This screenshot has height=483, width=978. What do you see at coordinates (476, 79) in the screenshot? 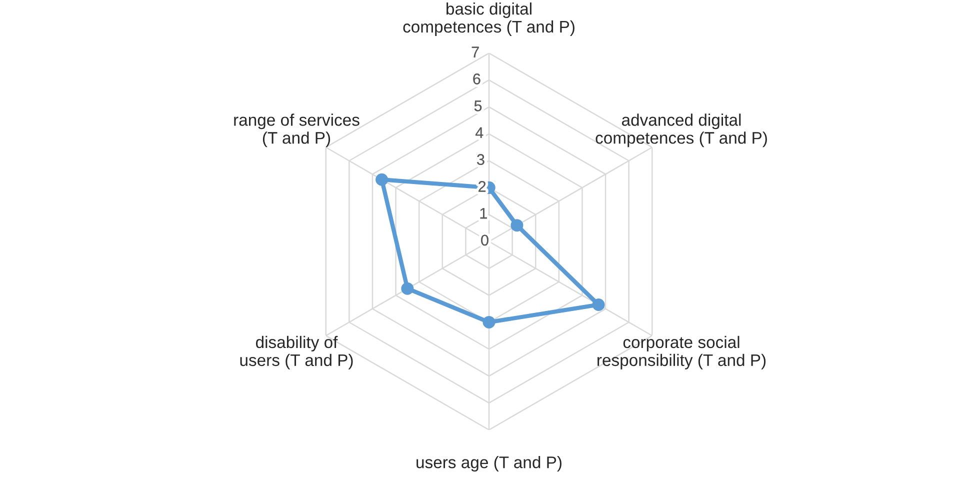
I see `y-tick-label: 6` at bounding box center [476, 79].